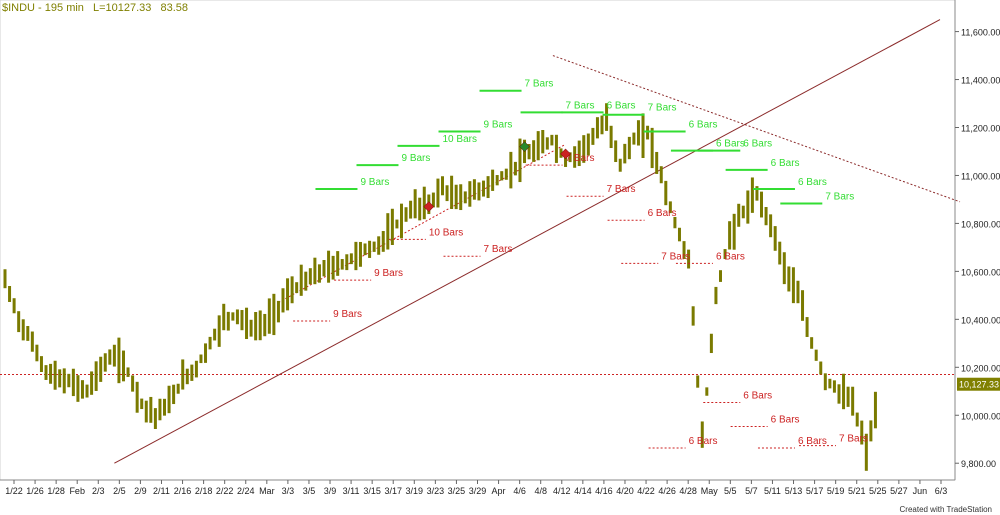 Image resolution: width=1000 pixels, height=515 pixels. Describe the element at coordinates (225, 491) in the screenshot. I see `x-tick-label: 2/22` at that location.